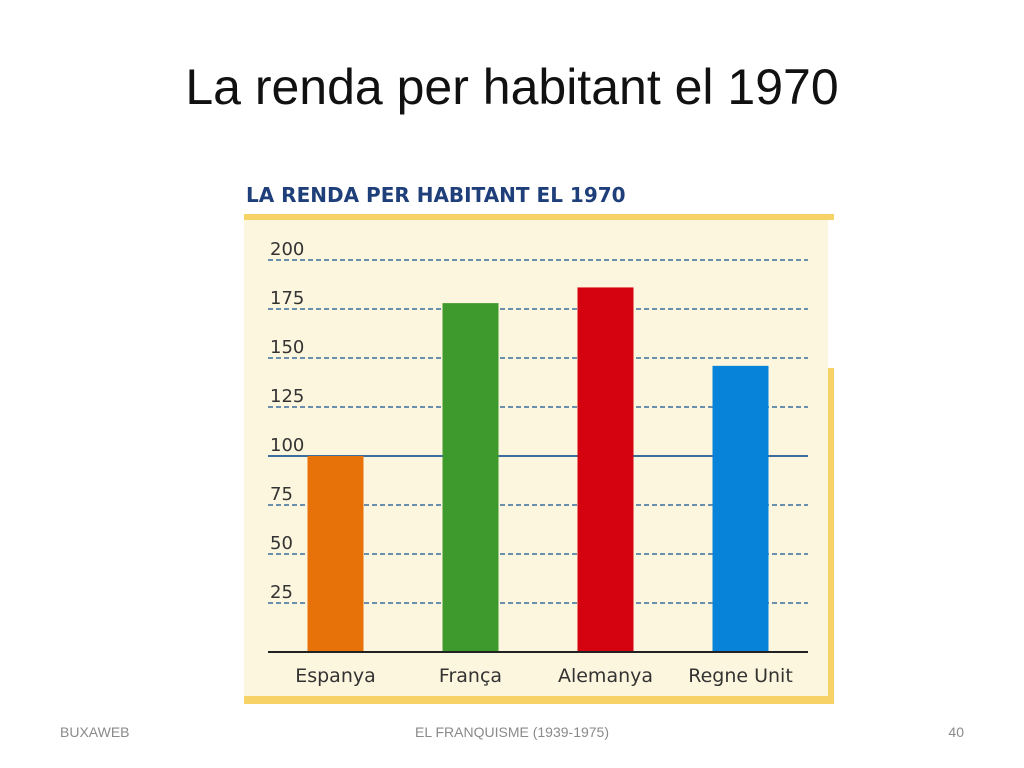 This screenshot has width=1024, height=768. I want to click on y-tick-label: 125, so click(287, 396).